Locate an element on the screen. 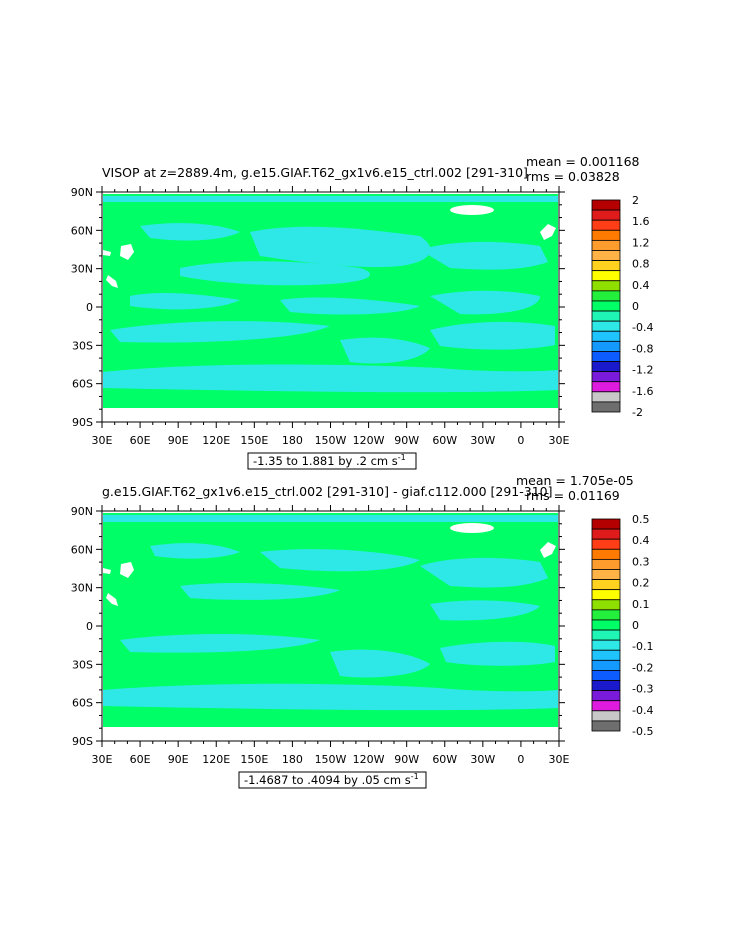 The width and height of the screenshot is (733, 945). colorbar-label: -1.6 is located at coordinates (642, 391).